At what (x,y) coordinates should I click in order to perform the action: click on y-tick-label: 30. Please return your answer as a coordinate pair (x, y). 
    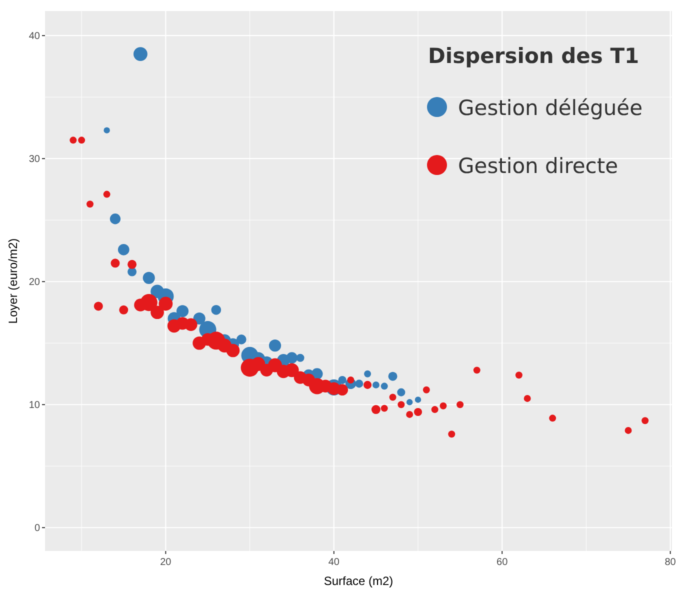
    Looking at the image, I should click on (34, 160).